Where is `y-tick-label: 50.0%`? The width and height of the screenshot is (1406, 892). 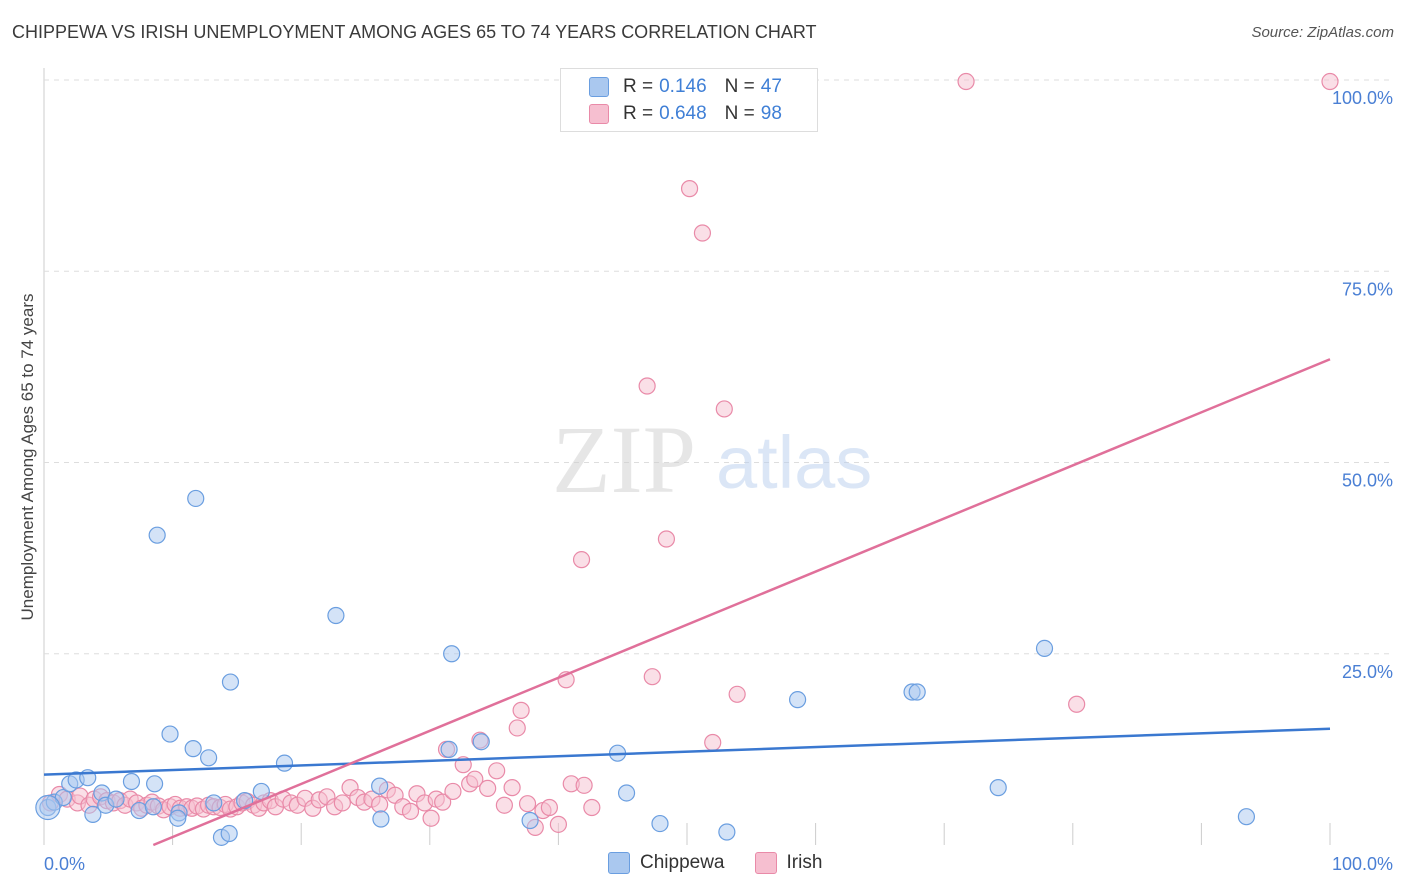 y-tick-label: 50.0% is located at coordinates (1367, 481).